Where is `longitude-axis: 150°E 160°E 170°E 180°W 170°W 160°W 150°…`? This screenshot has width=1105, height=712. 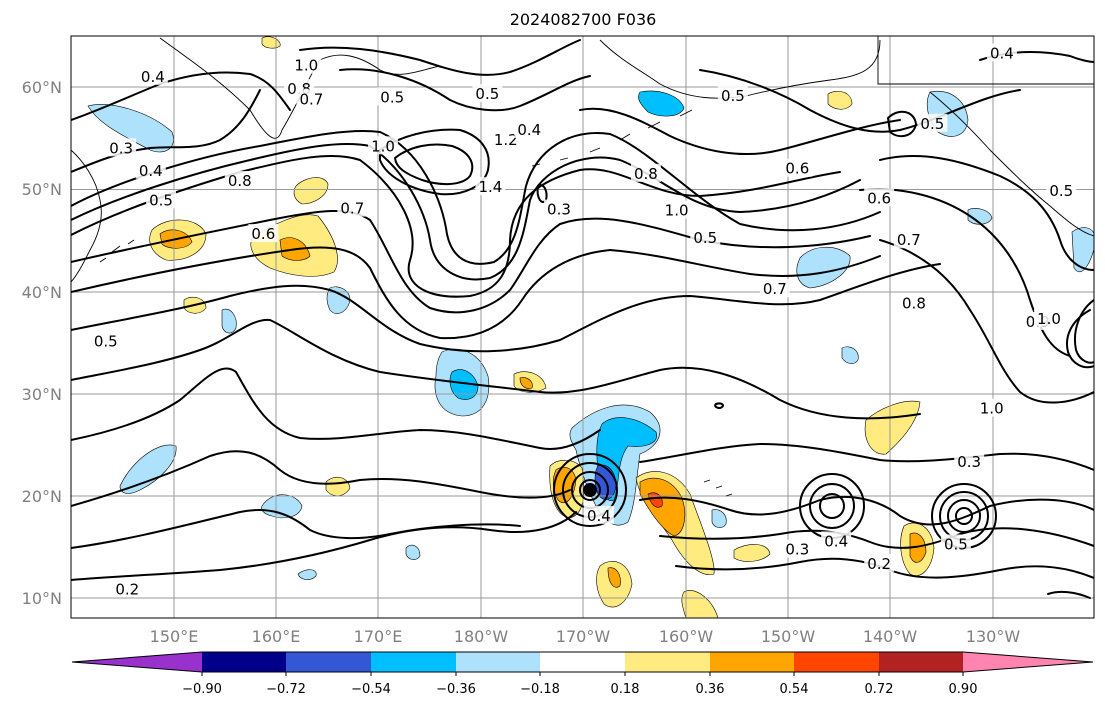 longitude-axis: 150°E 160°E 170°E 180°W 170°W 160°W 150°… is located at coordinates (585, 636).